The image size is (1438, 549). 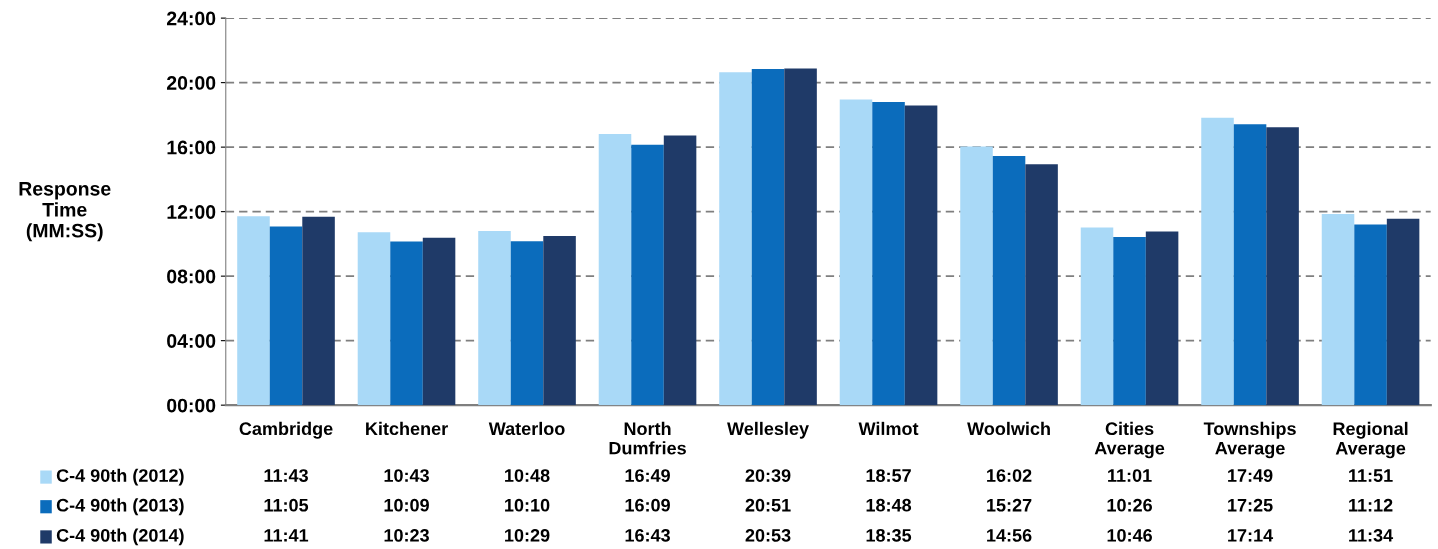 I want to click on data-label: 10:46, so click(x=1129, y=535).